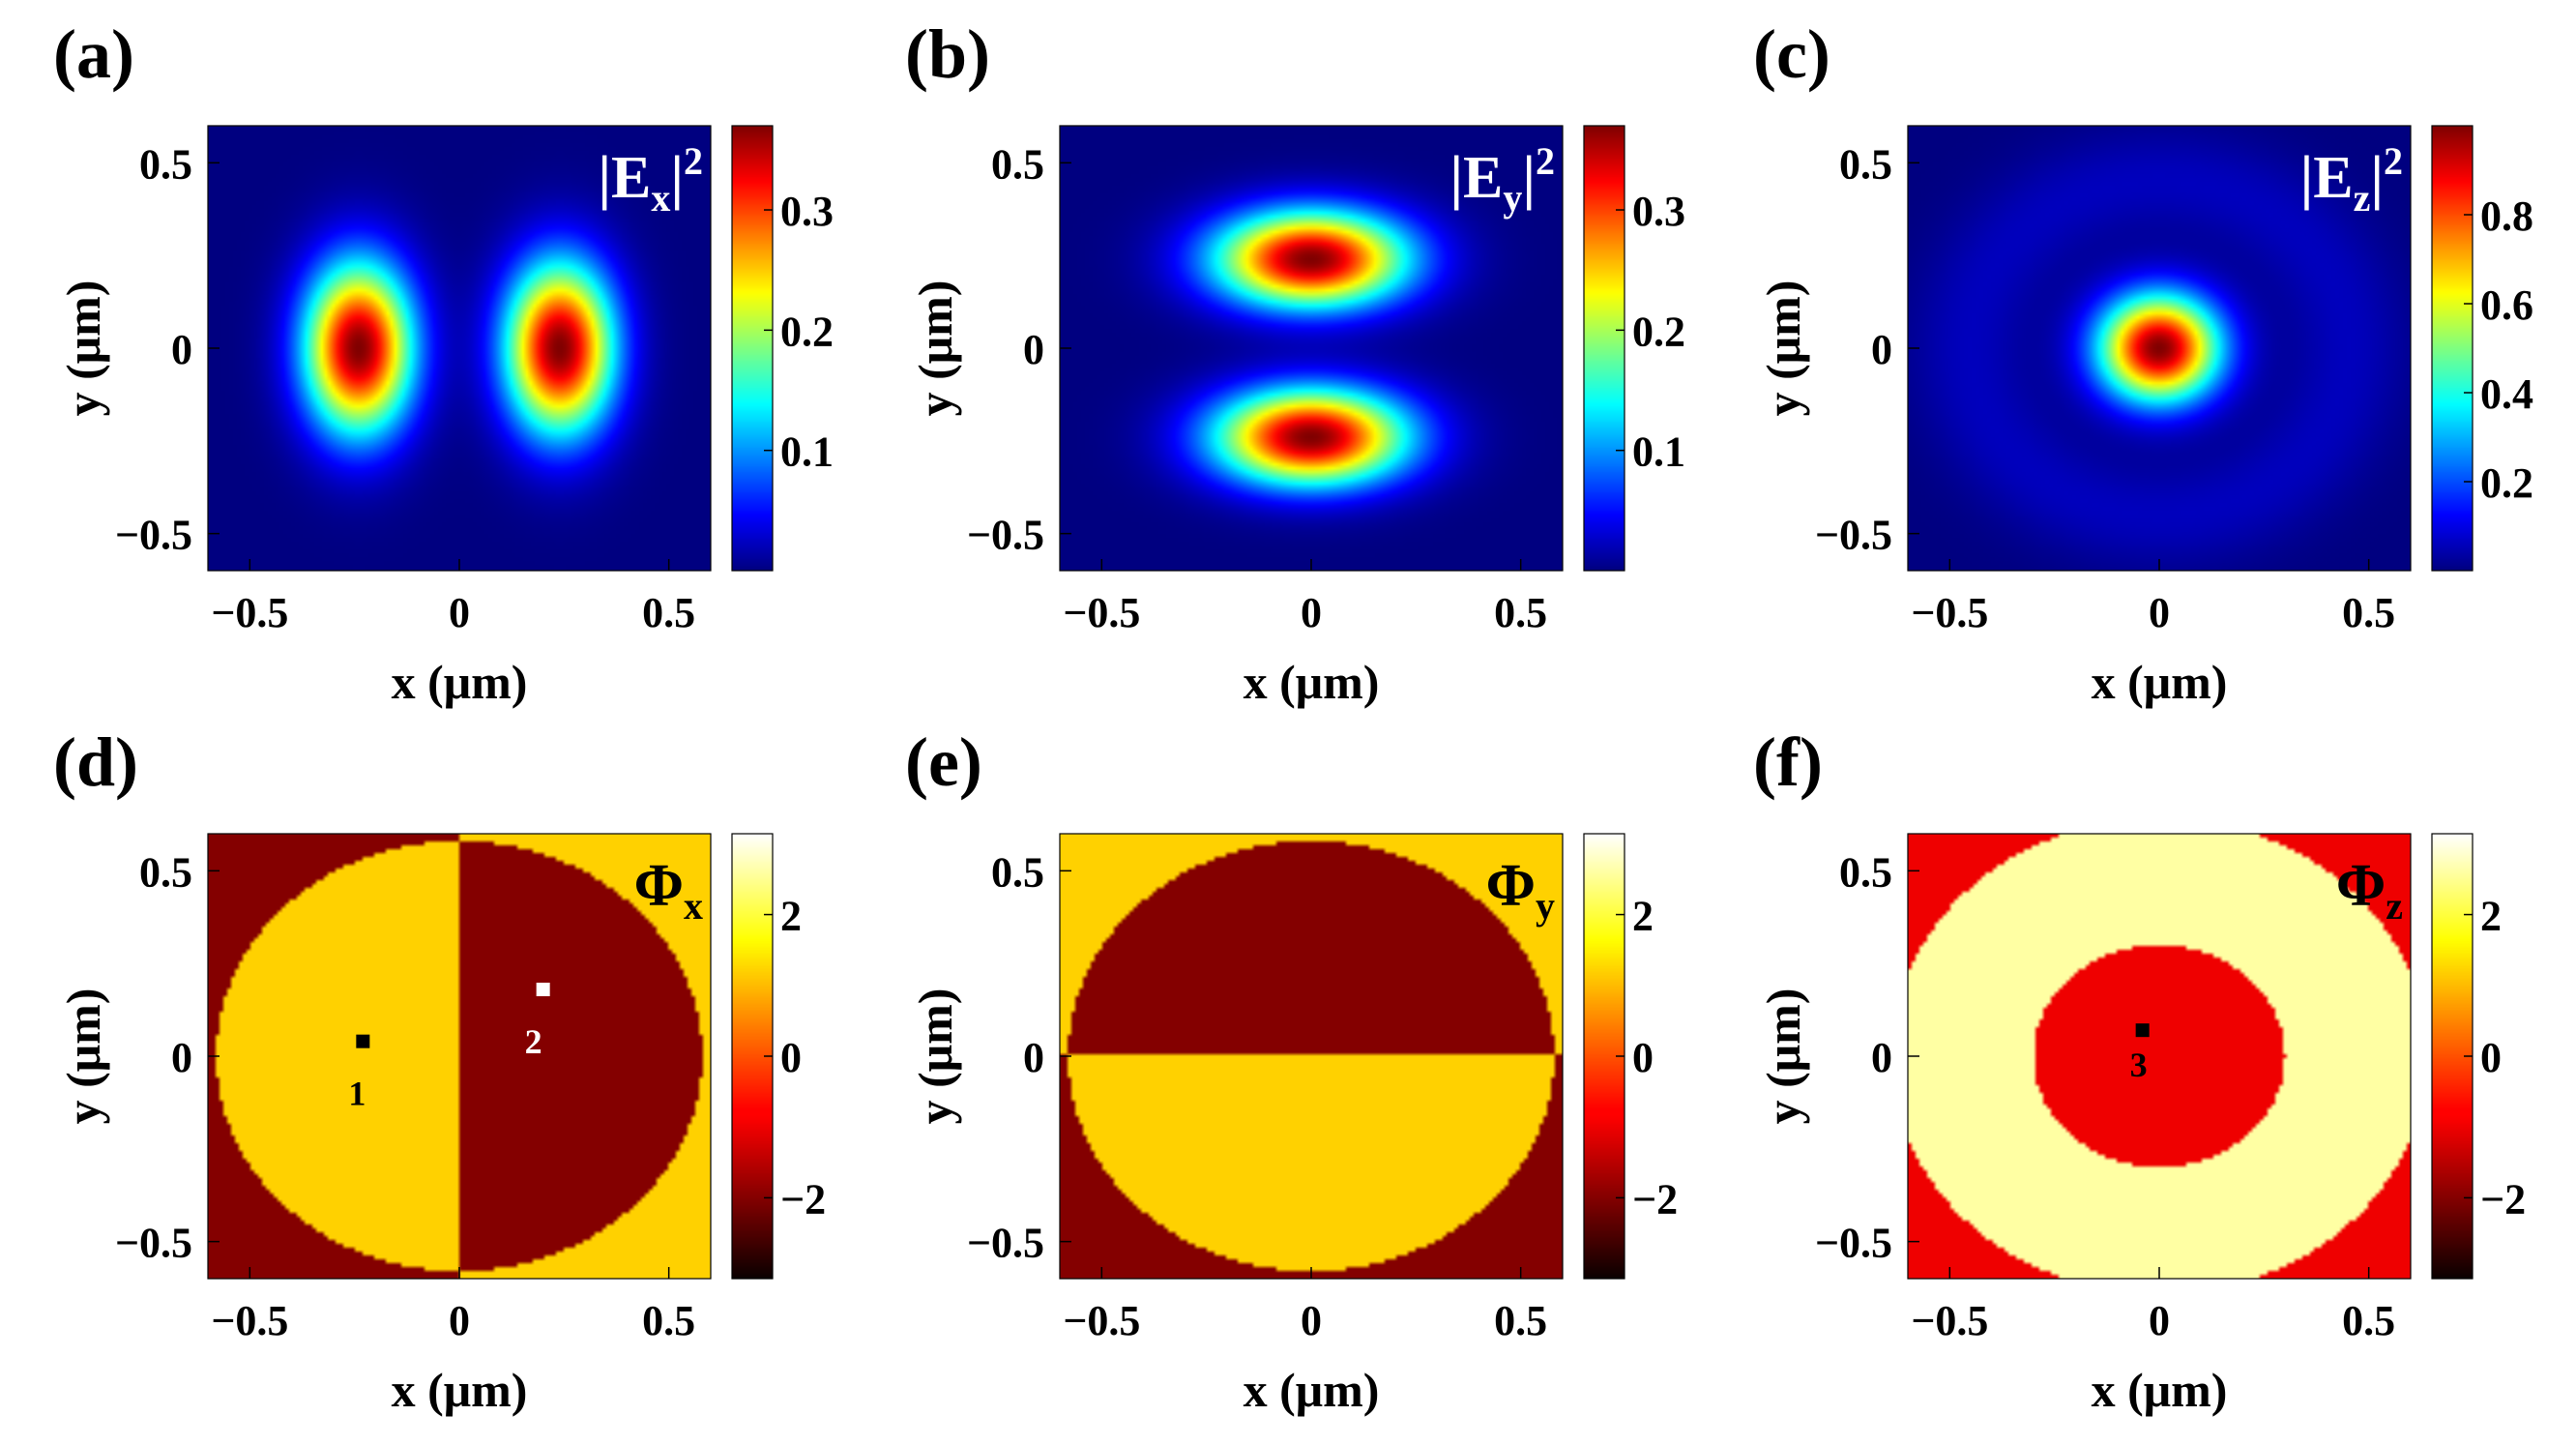 This screenshot has height=1445, width=2576. Describe the element at coordinates (2506, 394) in the screenshot. I see `colorbar-tick-label: 0.4` at that location.